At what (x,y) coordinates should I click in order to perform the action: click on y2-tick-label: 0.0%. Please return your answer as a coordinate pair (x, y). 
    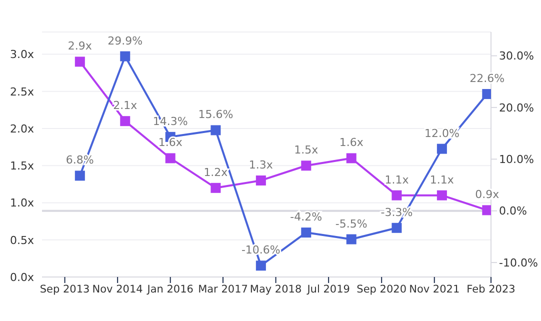
    Looking at the image, I should click on (513, 211).